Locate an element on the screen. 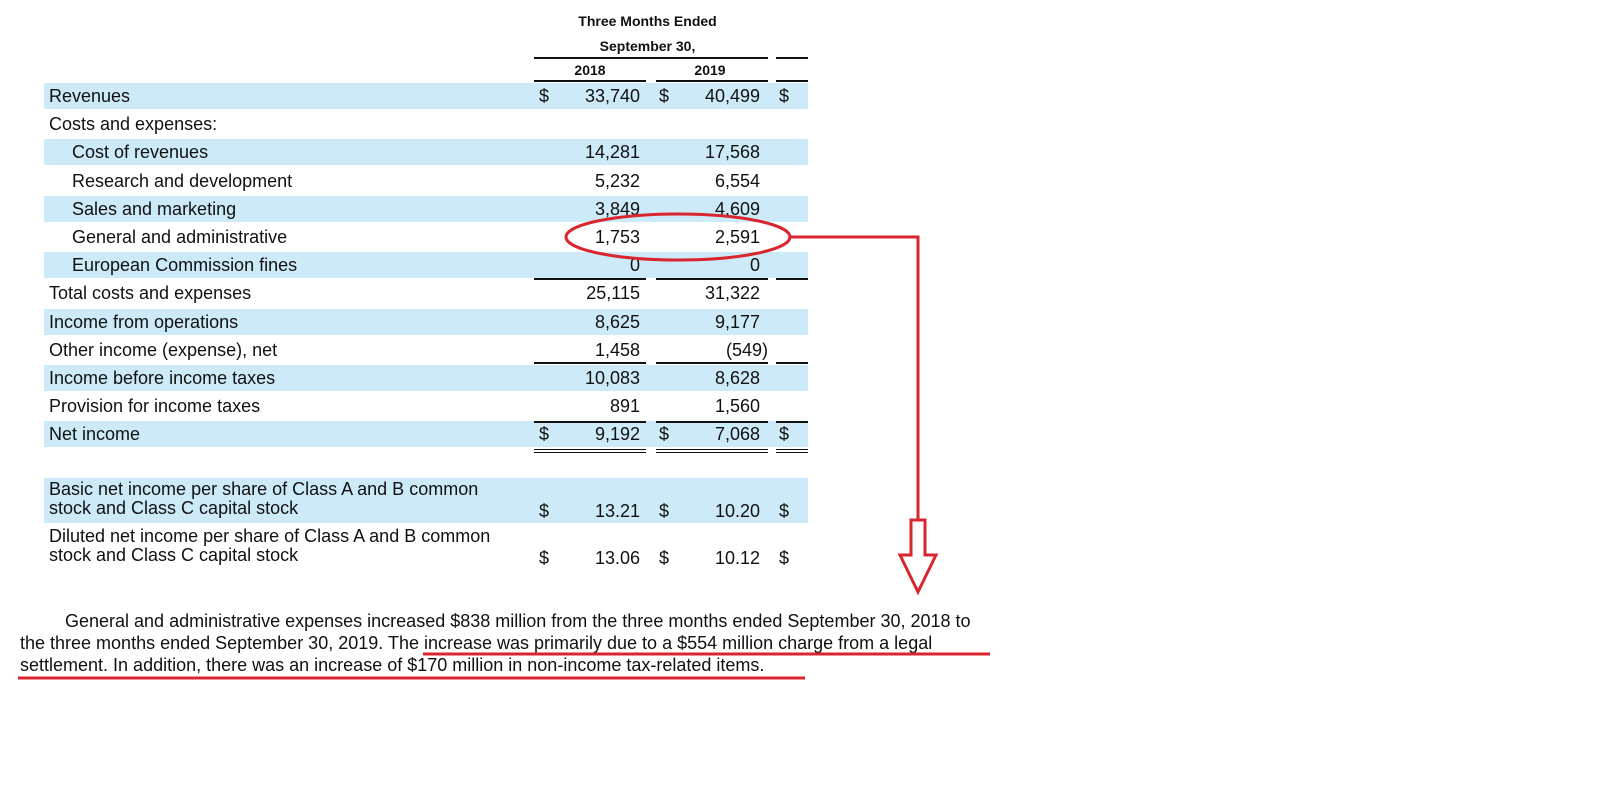  row-label: Sales and marketing is located at coordinates (154, 208).